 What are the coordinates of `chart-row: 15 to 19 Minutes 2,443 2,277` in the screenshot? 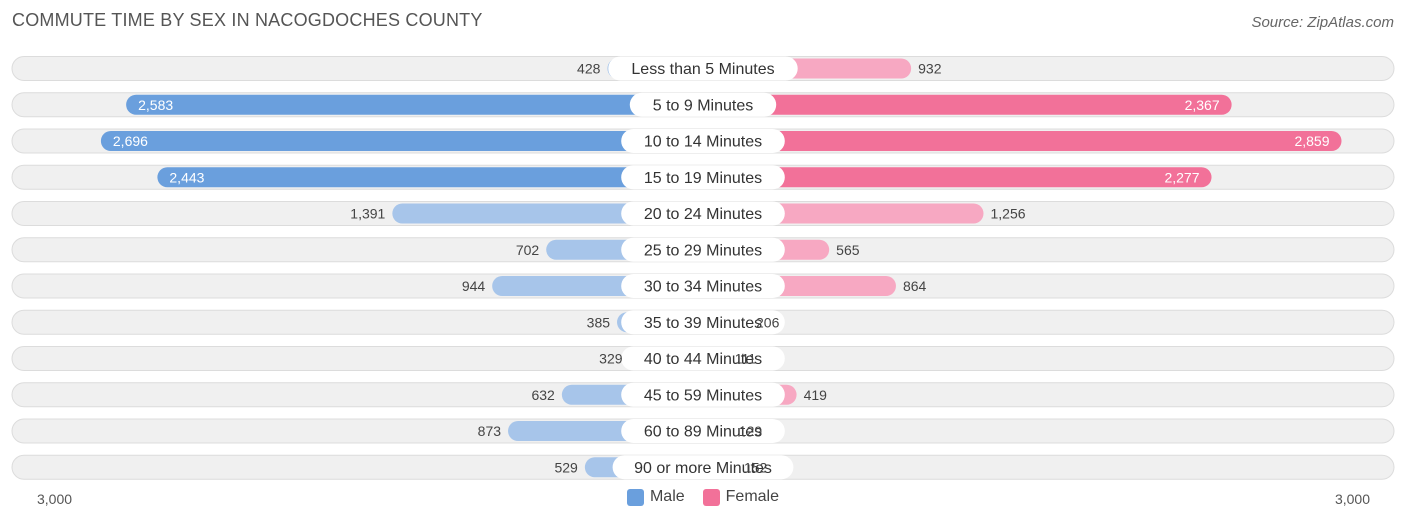 It's located at (703, 177).